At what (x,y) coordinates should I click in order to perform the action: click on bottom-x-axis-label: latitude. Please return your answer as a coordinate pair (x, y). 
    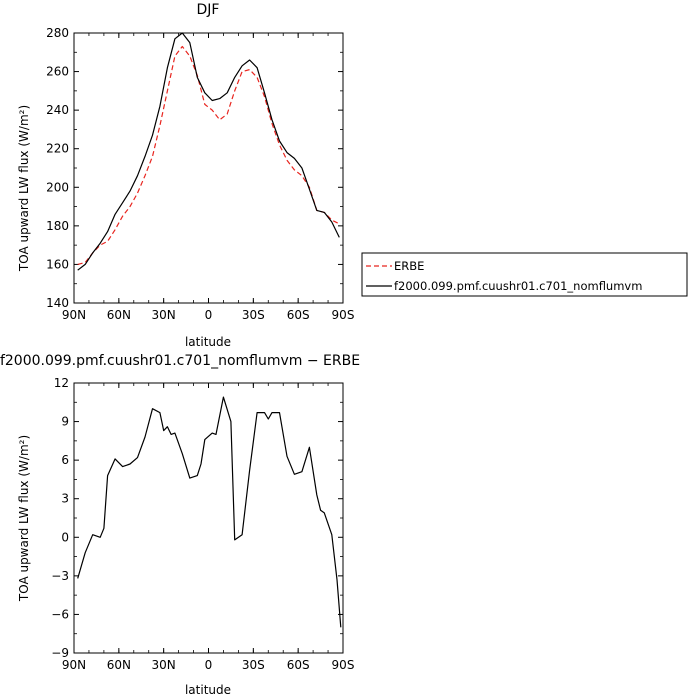
    Looking at the image, I should click on (208, 690).